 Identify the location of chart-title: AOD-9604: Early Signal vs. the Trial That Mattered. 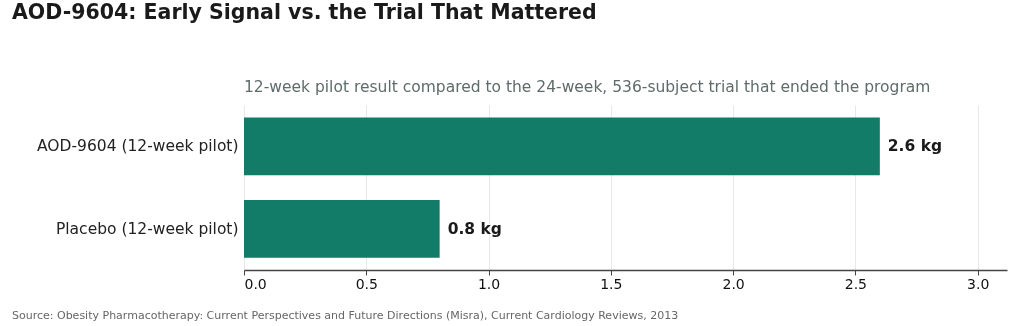
(304, 12).